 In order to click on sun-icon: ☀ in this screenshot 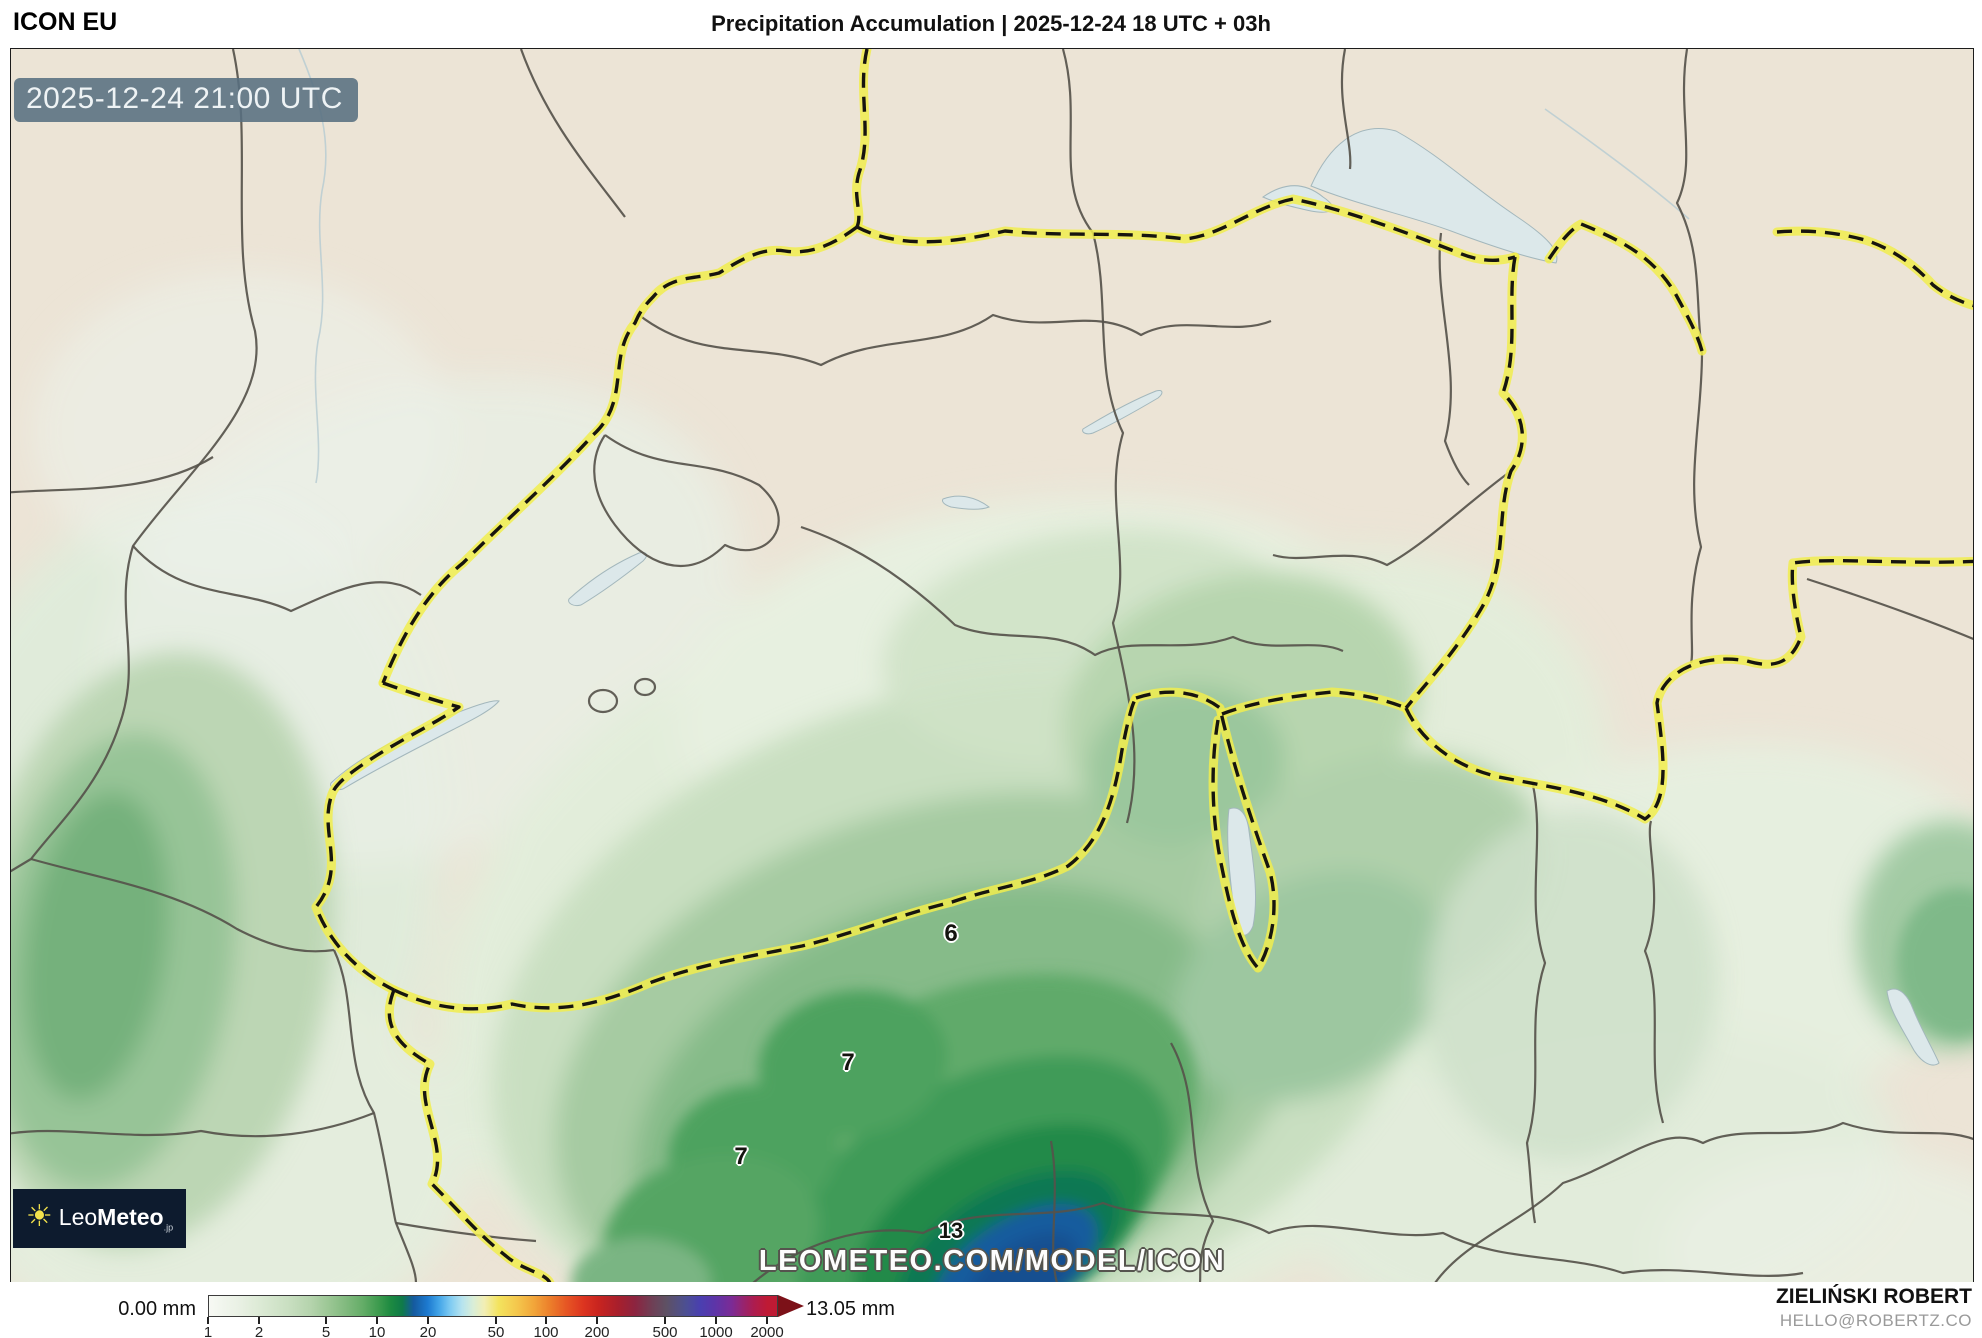, I will do `click(39, 1216)`.